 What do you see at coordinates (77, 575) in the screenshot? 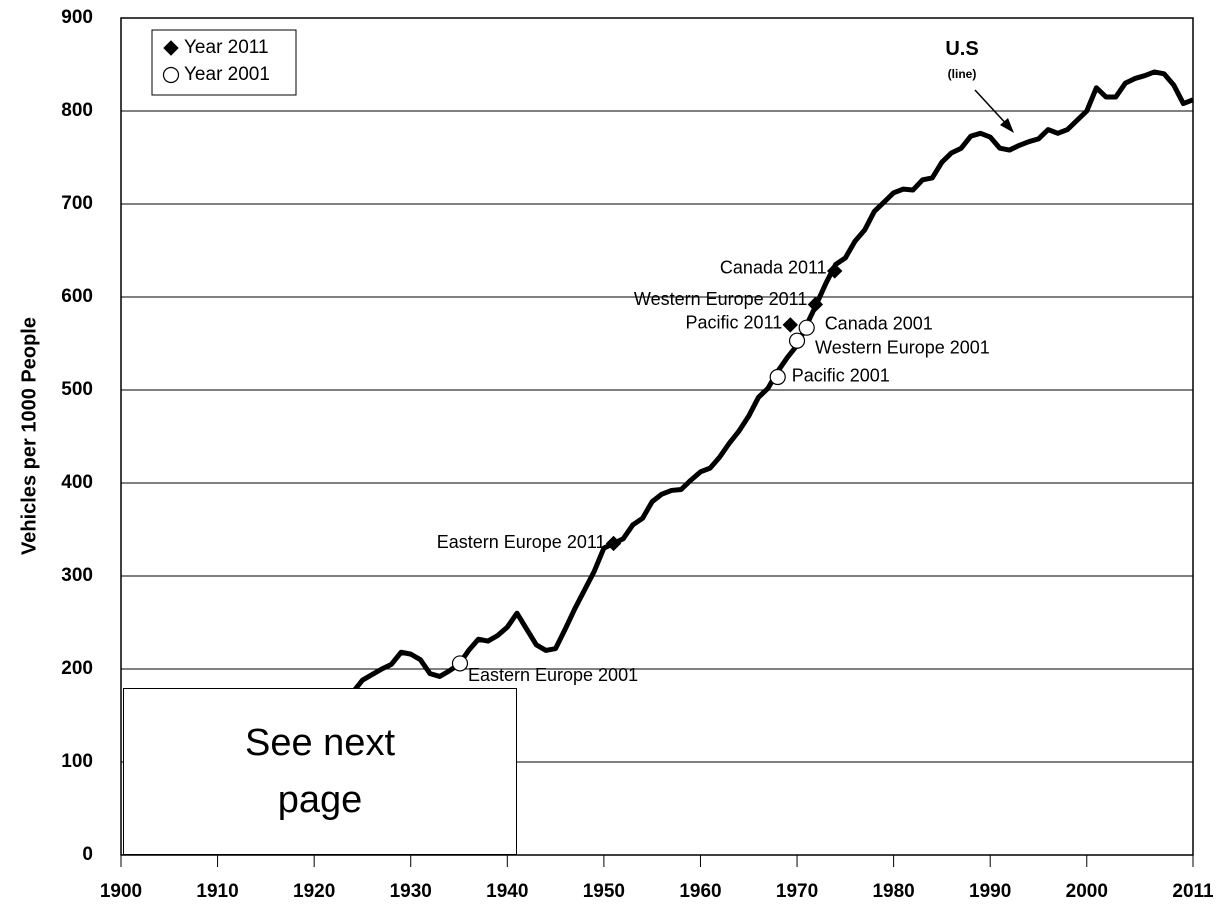
I see `y-tick-label: 300` at bounding box center [77, 575].